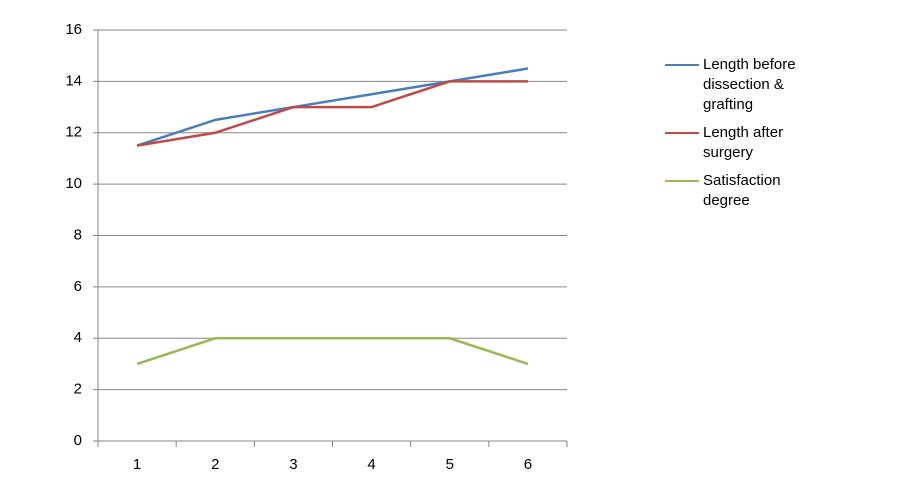  Describe the element at coordinates (73, 29) in the screenshot. I see `y-tick-label: 16` at that location.